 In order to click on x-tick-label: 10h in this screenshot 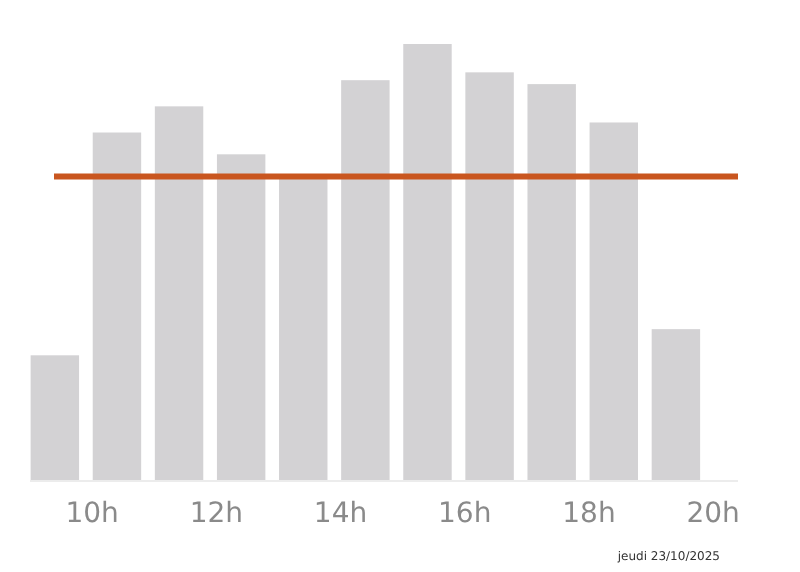, I will do `click(92, 514)`.